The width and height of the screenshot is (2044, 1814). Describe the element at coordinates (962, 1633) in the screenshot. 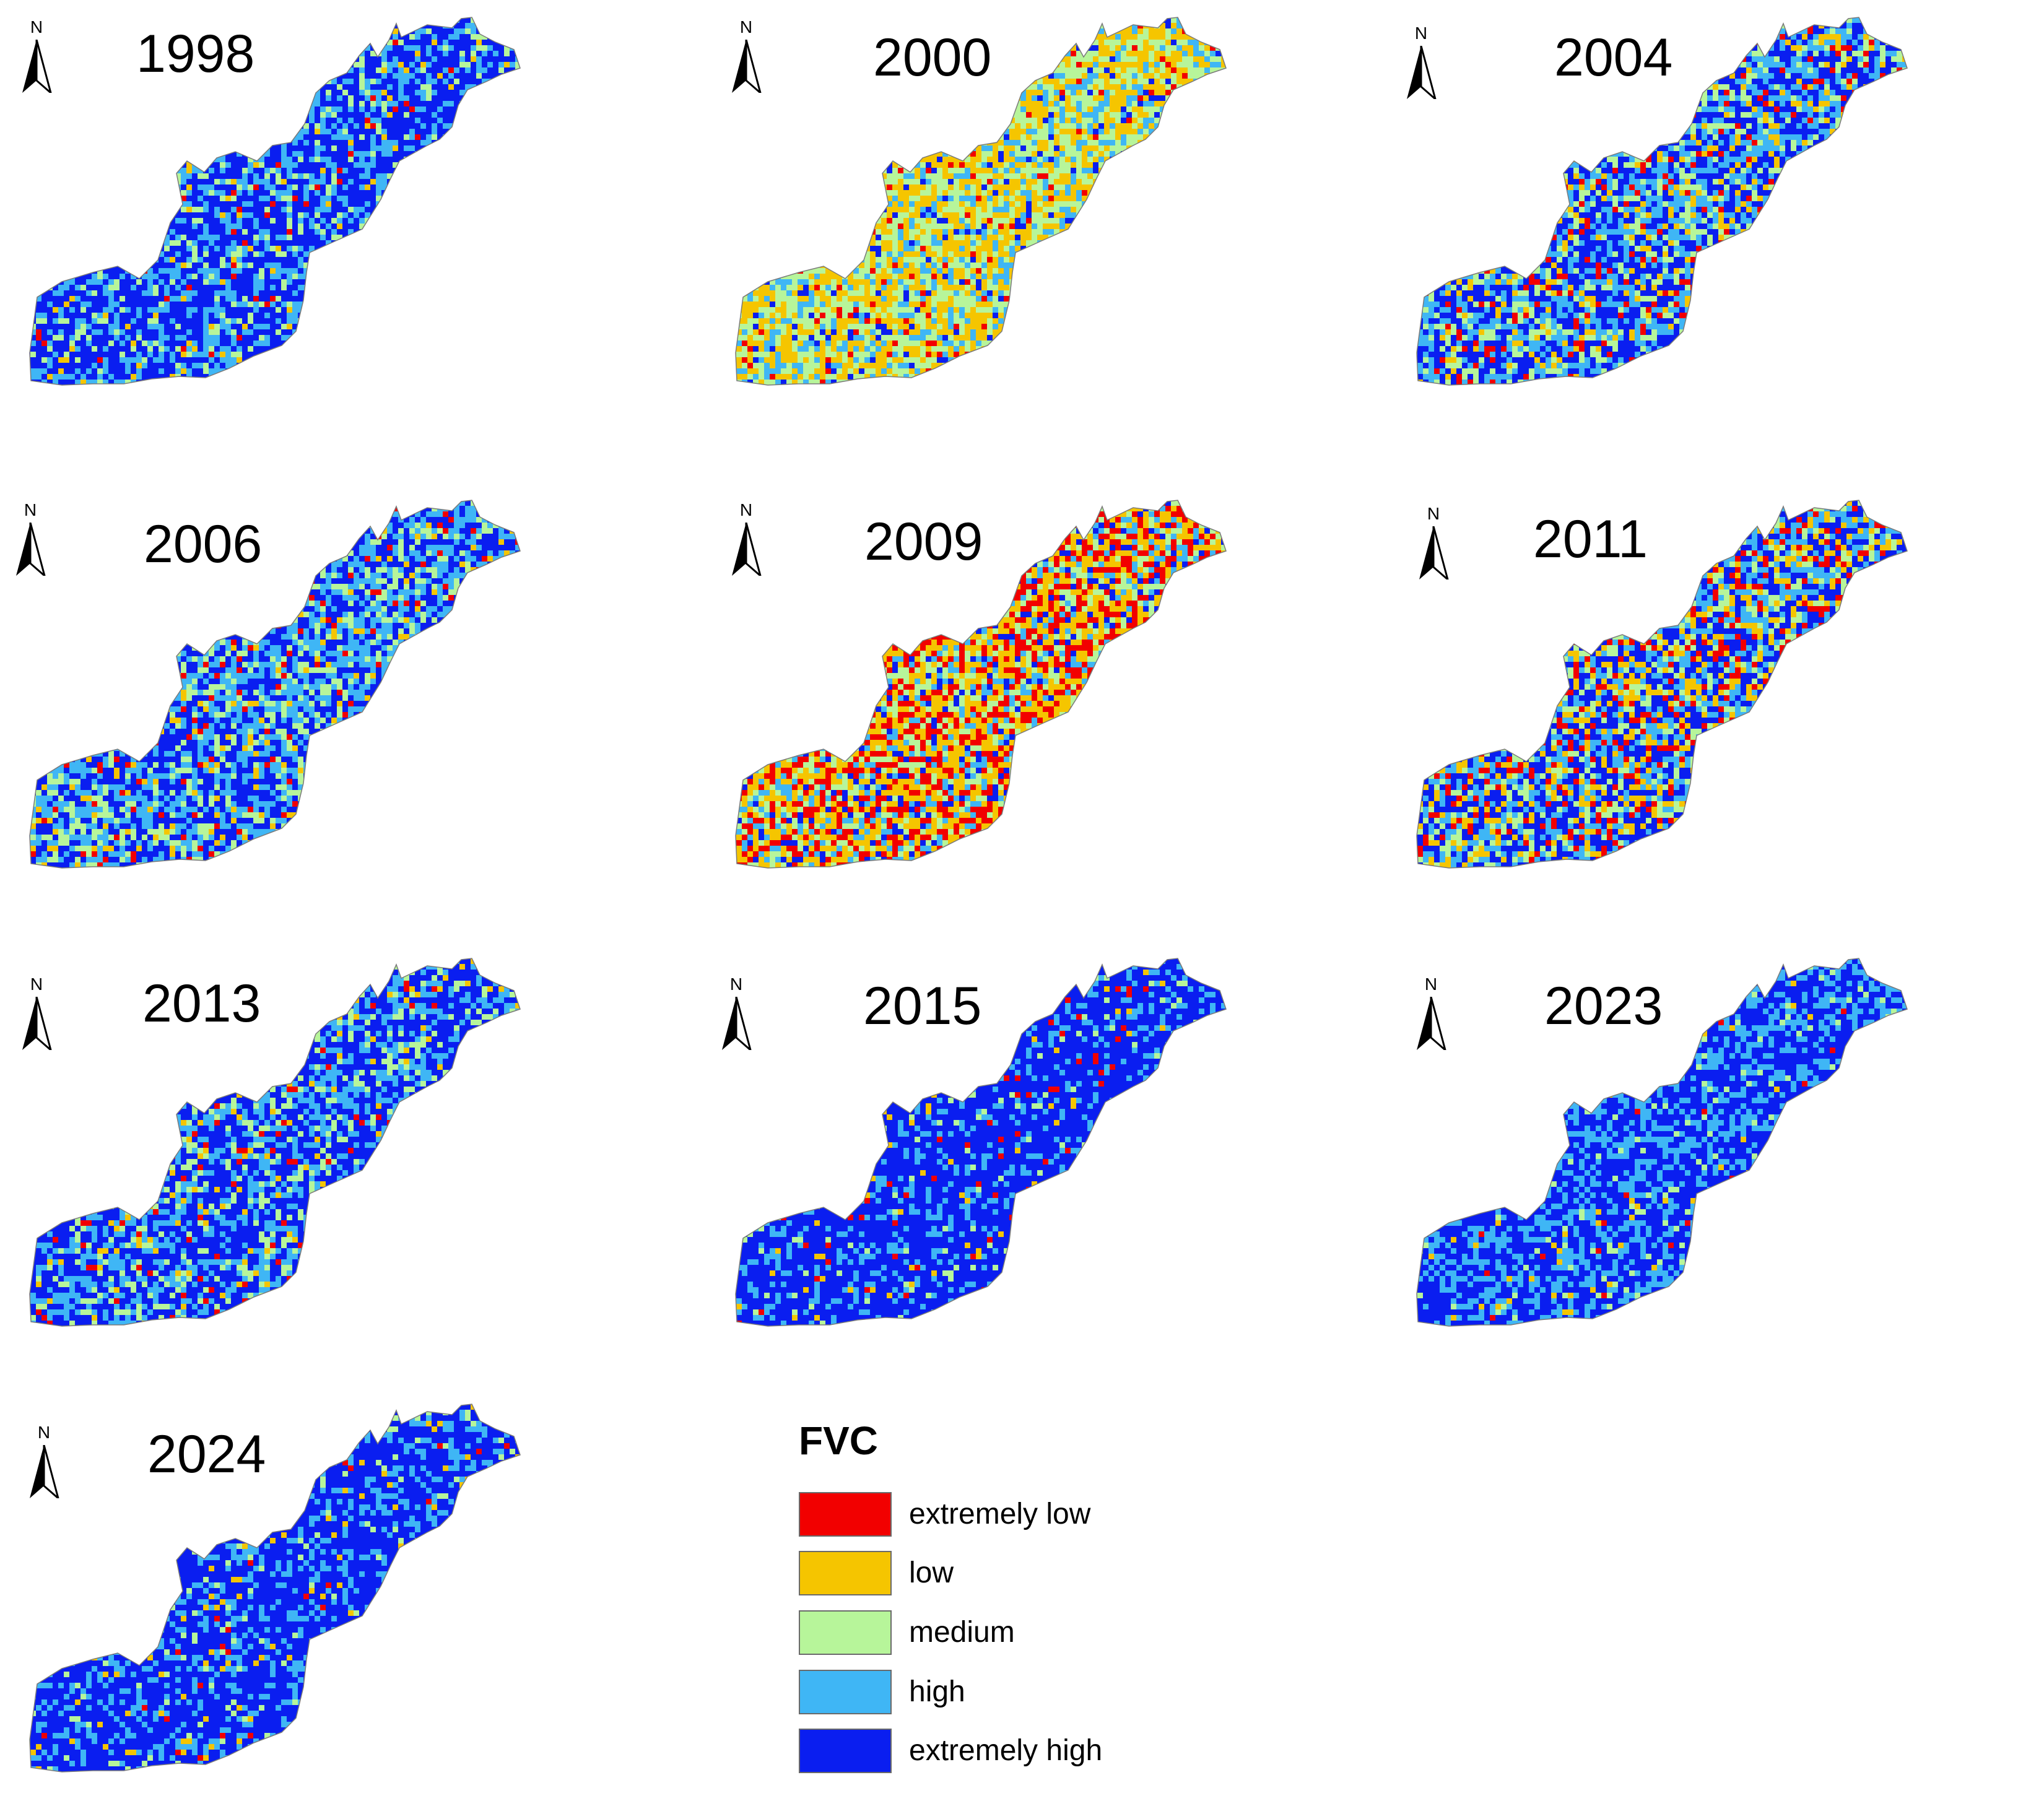

I see `legend-label: medium` at that location.